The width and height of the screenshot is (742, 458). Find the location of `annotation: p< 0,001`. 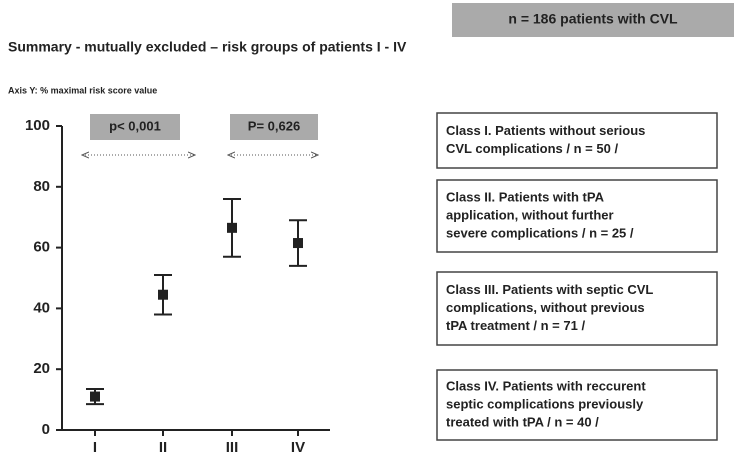

annotation: p< 0,001 is located at coordinates (135, 125).